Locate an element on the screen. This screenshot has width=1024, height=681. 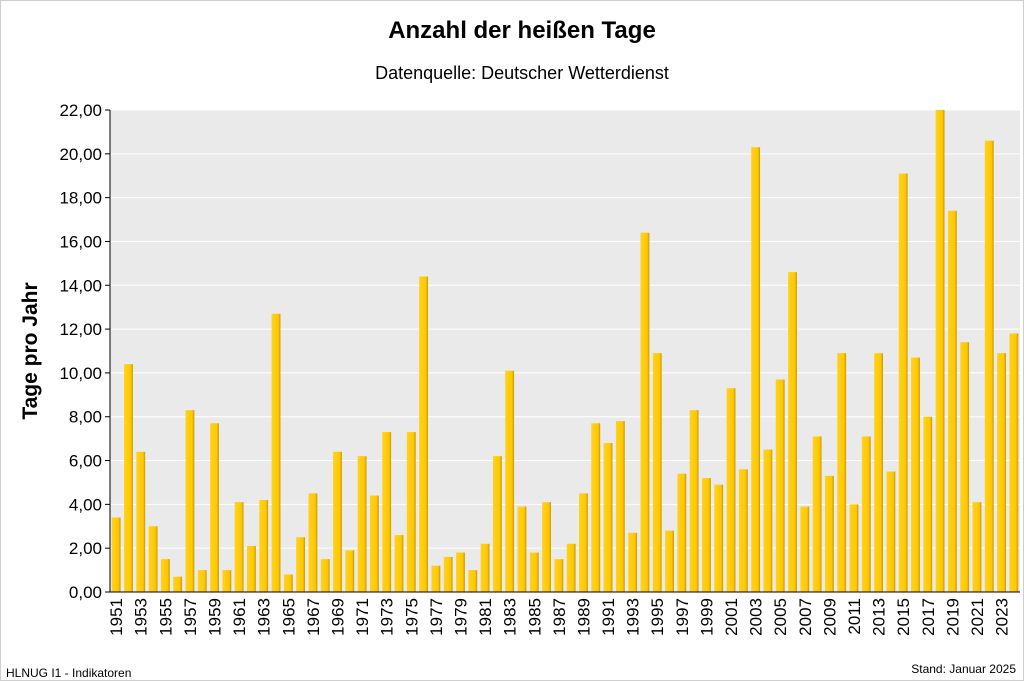
x-tick-label: 1997 is located at coordinates (682, 617).